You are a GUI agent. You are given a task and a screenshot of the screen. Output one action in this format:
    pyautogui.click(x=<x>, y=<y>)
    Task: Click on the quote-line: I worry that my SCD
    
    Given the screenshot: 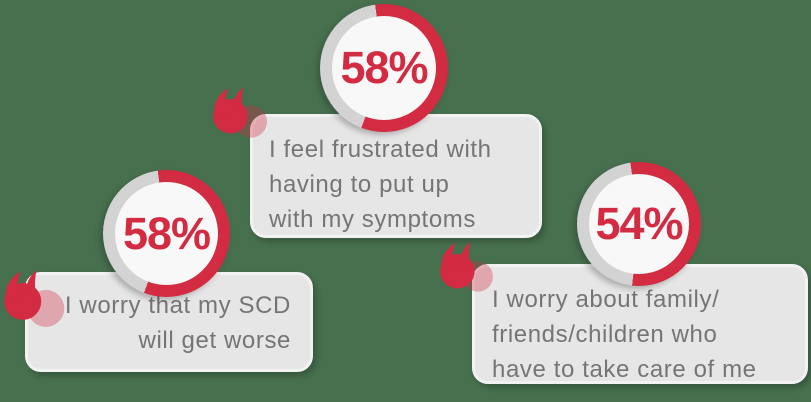 What is the action you would take?
    pyautogui.click(x=177, y=305)
    